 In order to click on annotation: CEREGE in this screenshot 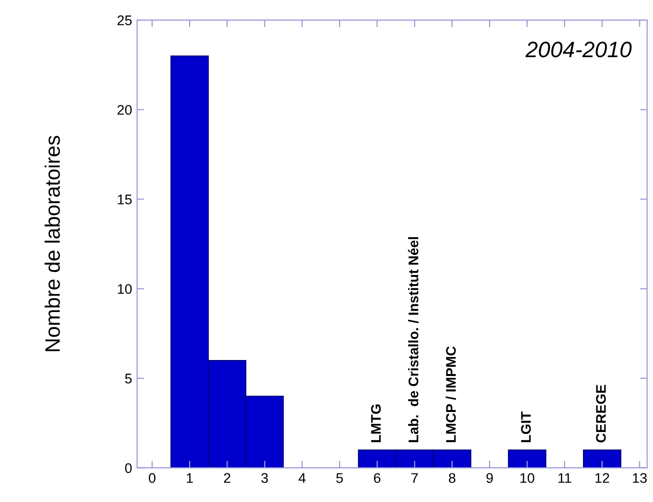, I will do `click(601, 413)`.